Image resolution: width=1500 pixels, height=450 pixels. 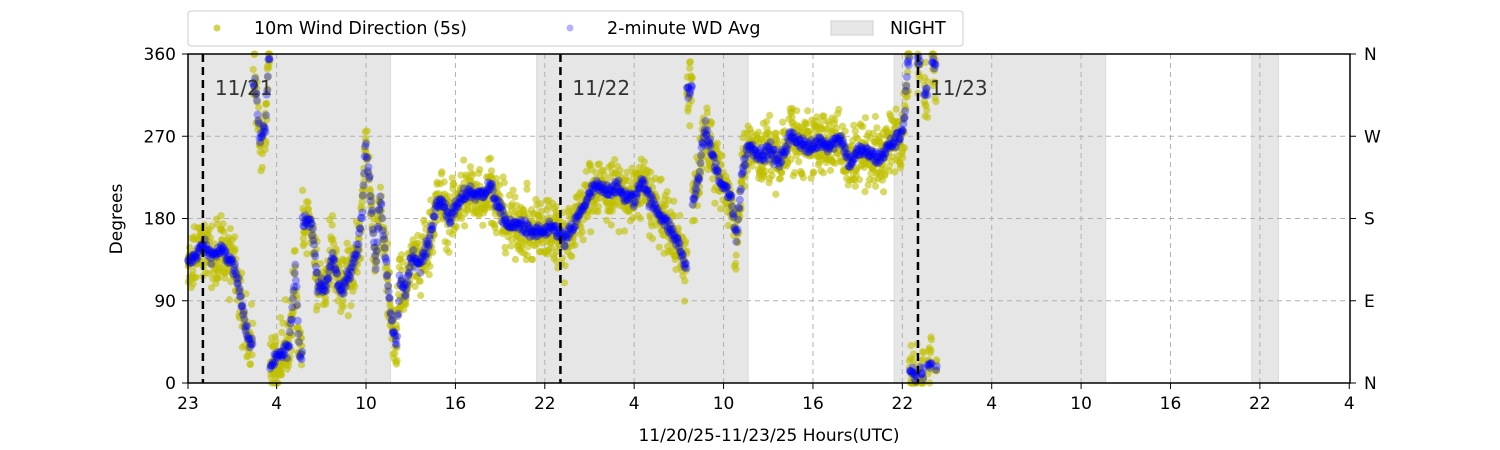 I want to click on y-tick-label: 270, so click(x=160, y=137).